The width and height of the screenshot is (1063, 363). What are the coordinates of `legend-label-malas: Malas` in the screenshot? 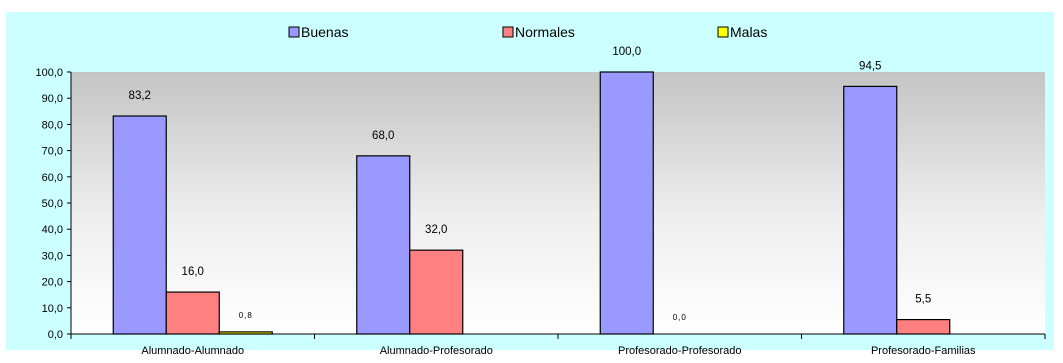 It's located at (748, 32).